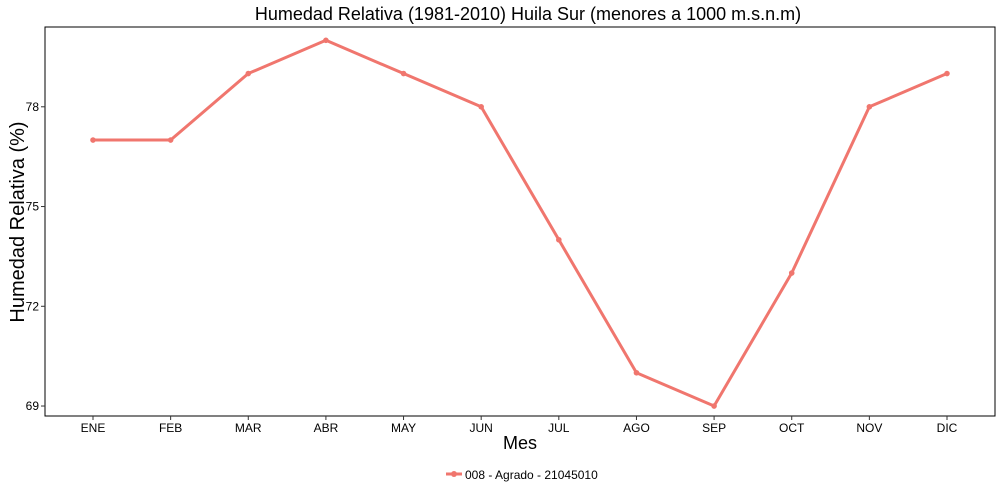 This screenshot has height=500, width=1000. I want to click on y-axis-title: Humedad Relativa (%), so click(18, 221).